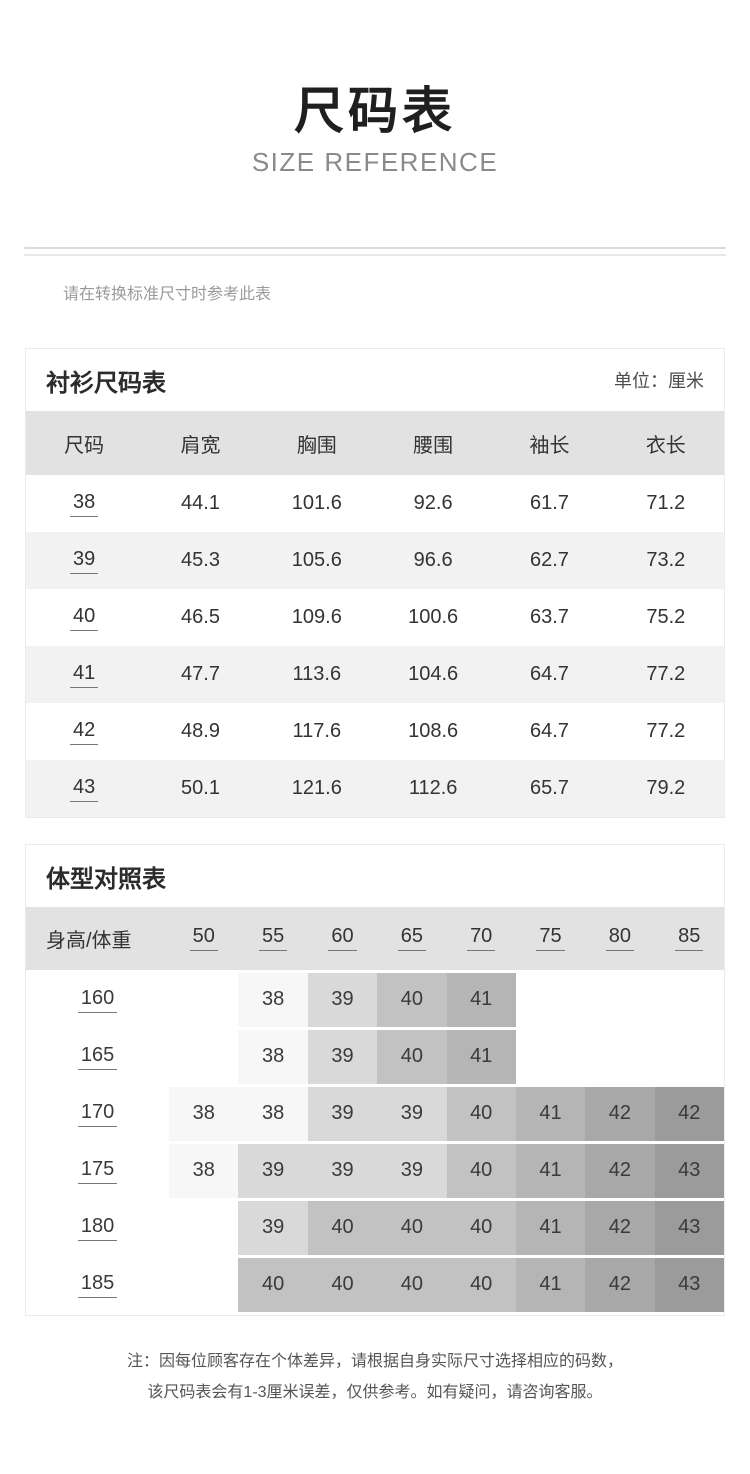  I want to click on height-value: 175, so click(97, 1171).